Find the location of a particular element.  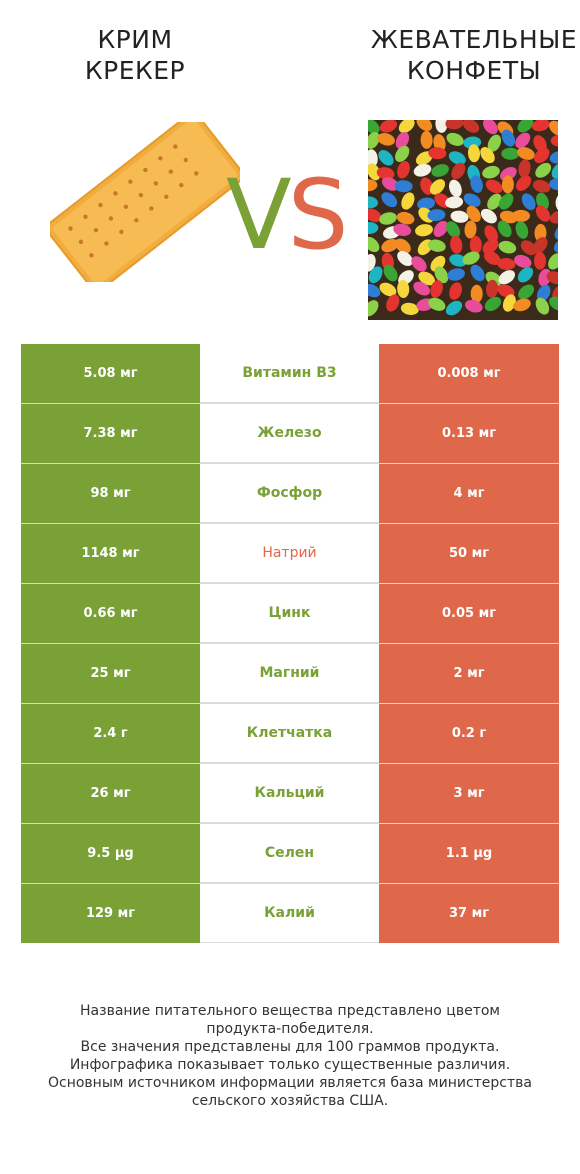

nutrient-name: Селен is located at coordinates (289, 853).